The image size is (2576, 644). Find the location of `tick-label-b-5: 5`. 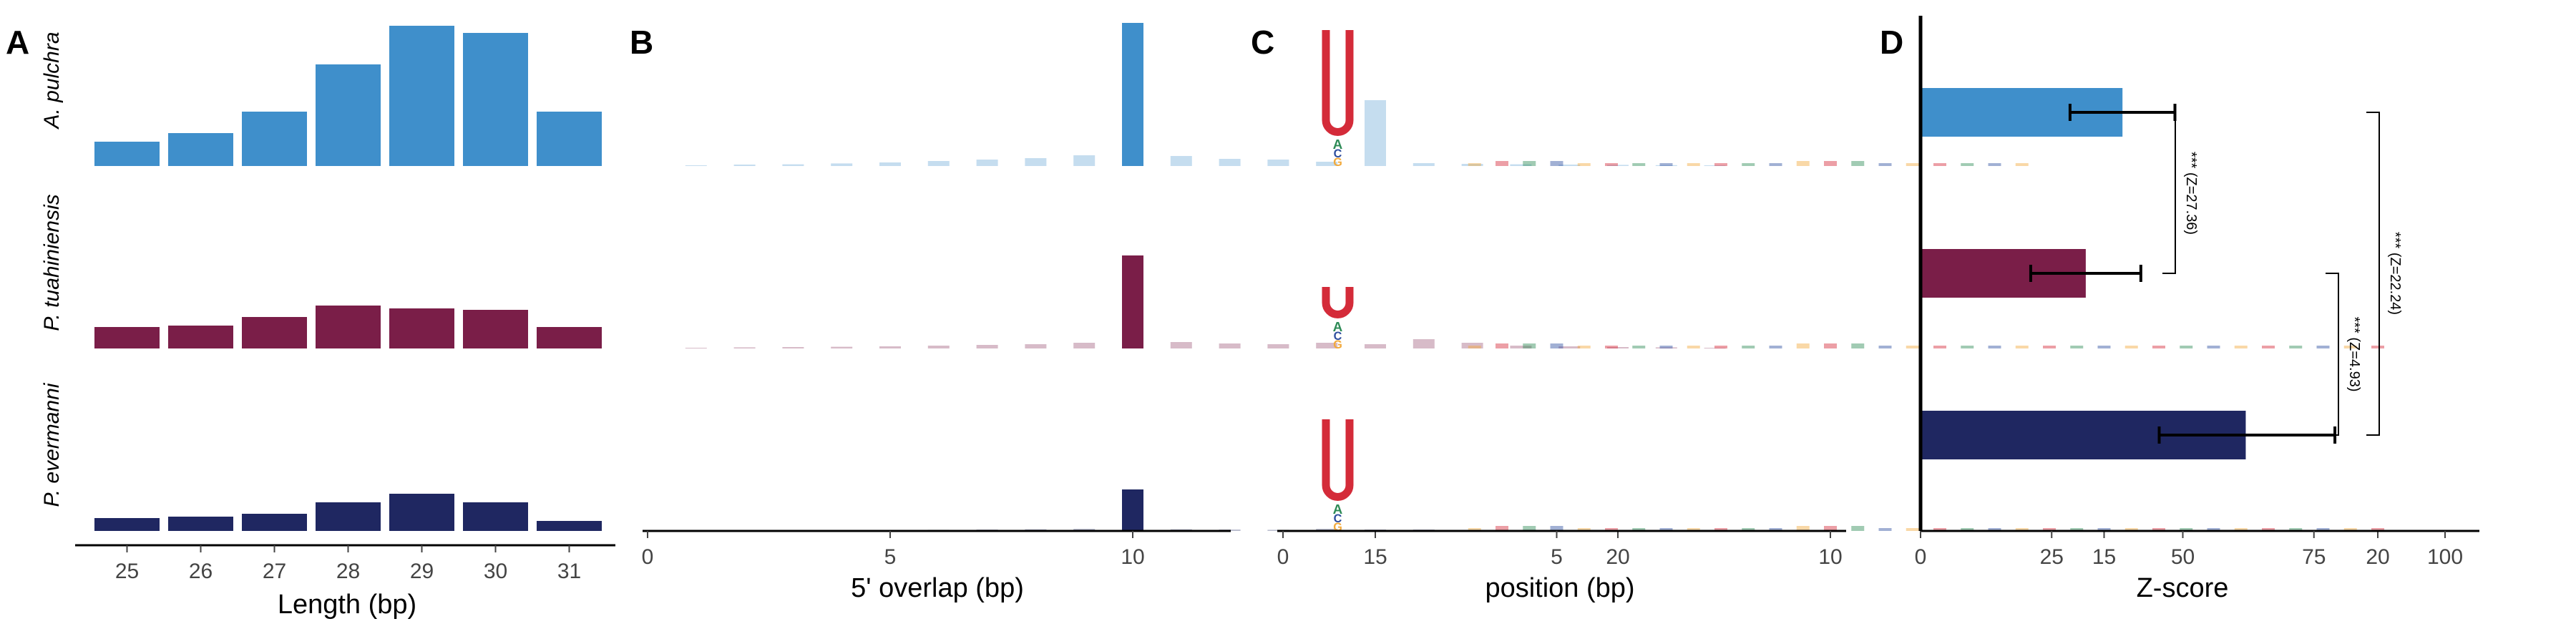

tick-label-b-5: 5 is located at coordinates (890, 557).